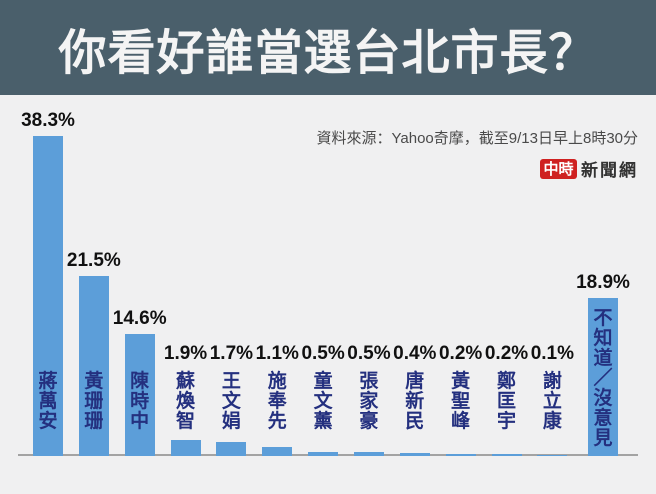  Describe the element at coordinates (323, 276) in the screenshot. I see `bar-column: 童文薰 0.5%` at that location.